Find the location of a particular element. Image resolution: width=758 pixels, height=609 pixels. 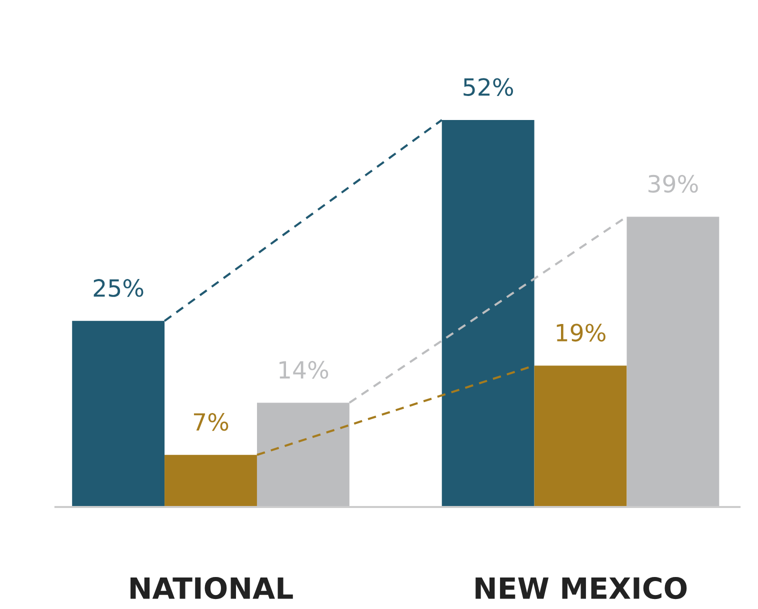

data-label: 52% is located at coordinates (489, 87).